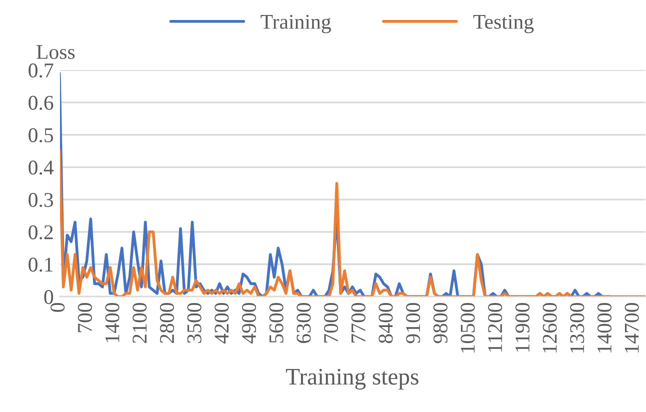 Image resolution: width=646 pixels, height=412 pixels. What do you see at coordinates (549, 327) in the screenshot?
I see `x-tick-label: 12600` at bounding box center [549, 327].